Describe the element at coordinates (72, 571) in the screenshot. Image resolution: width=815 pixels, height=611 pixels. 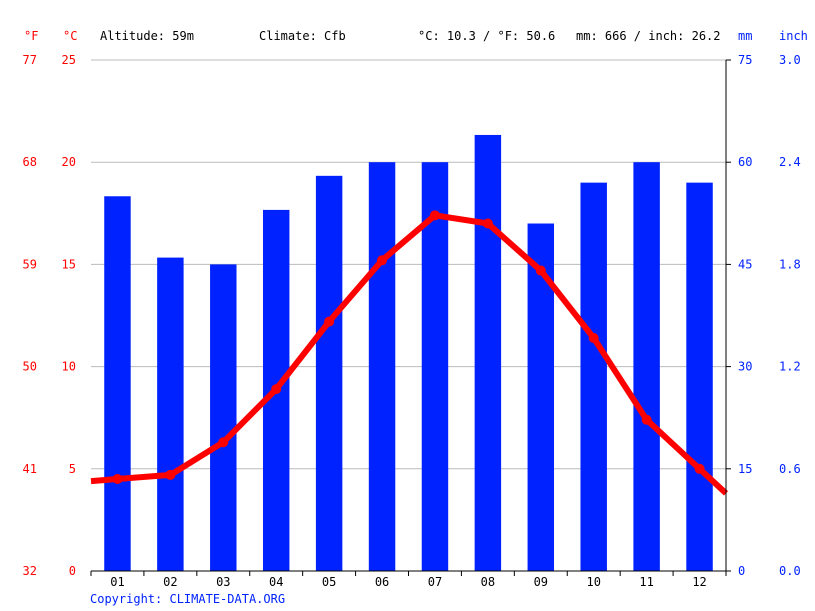
I see `celsius-tick: 0` at that location.